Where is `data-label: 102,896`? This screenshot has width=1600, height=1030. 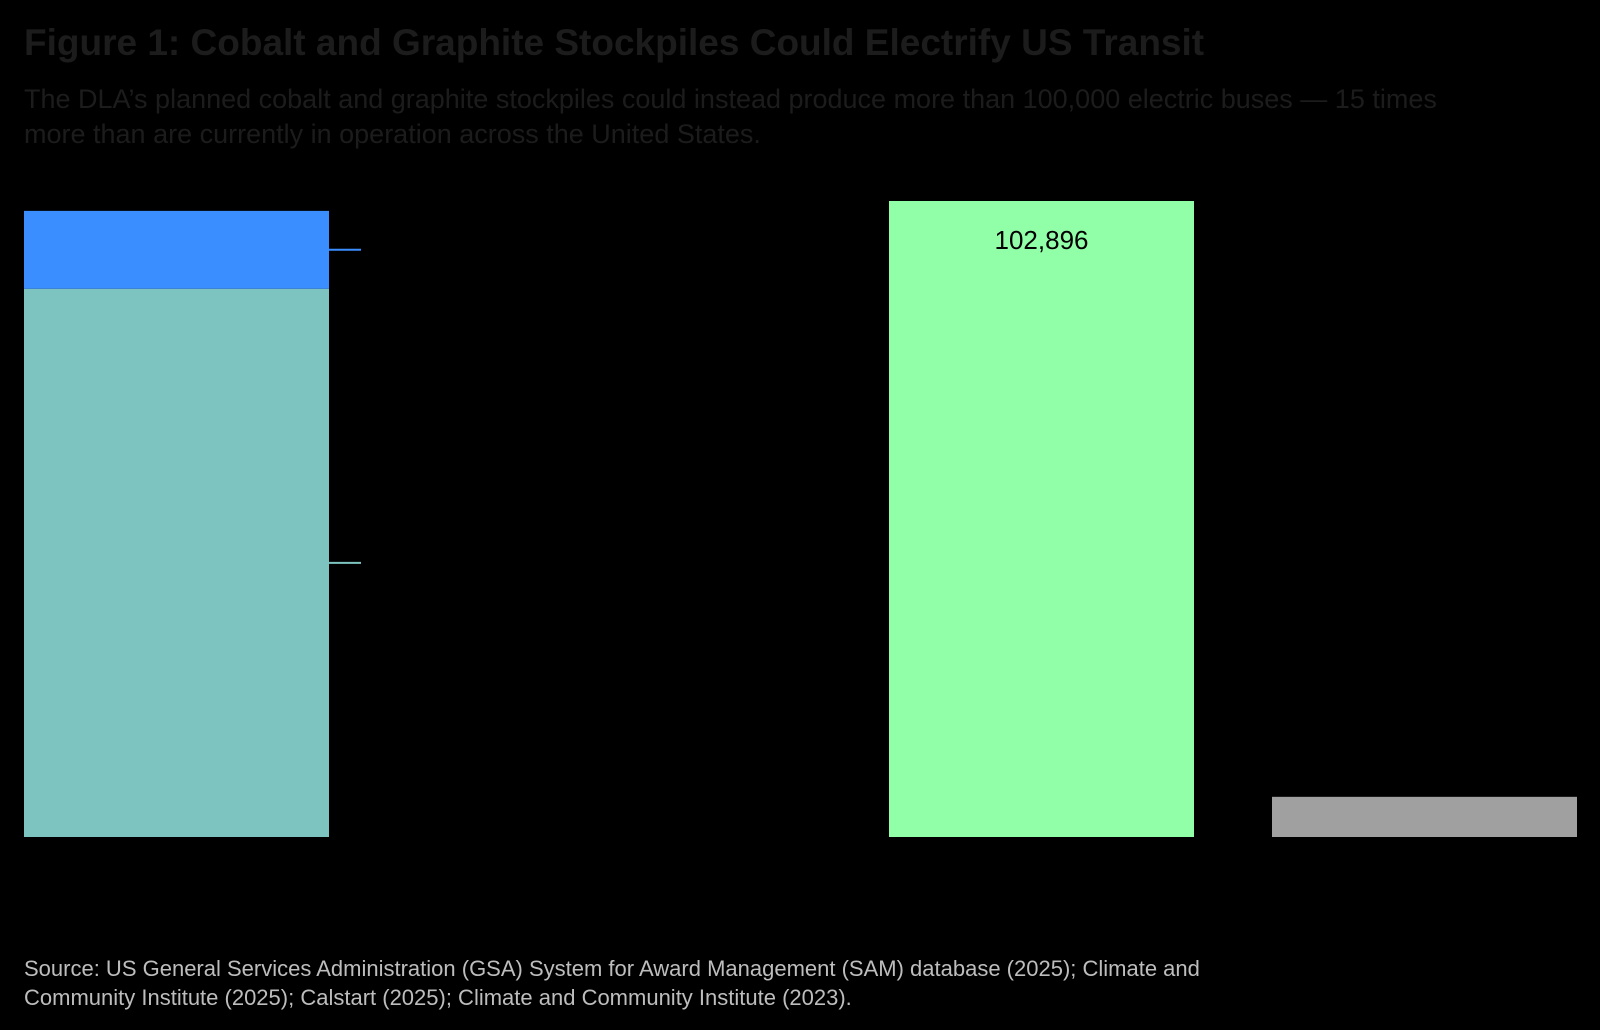
data-label: 102,896 is located at coordinates (1042, 240).